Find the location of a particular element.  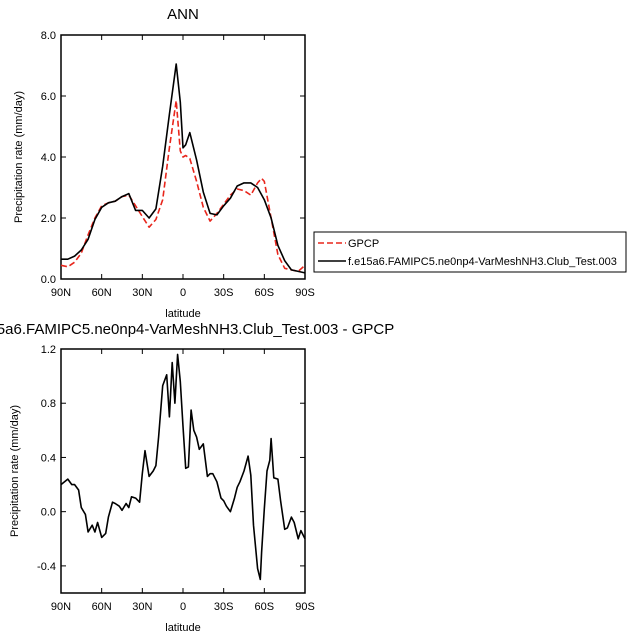

top-x-tick-label: 30N is located at coordinates (142, 293).